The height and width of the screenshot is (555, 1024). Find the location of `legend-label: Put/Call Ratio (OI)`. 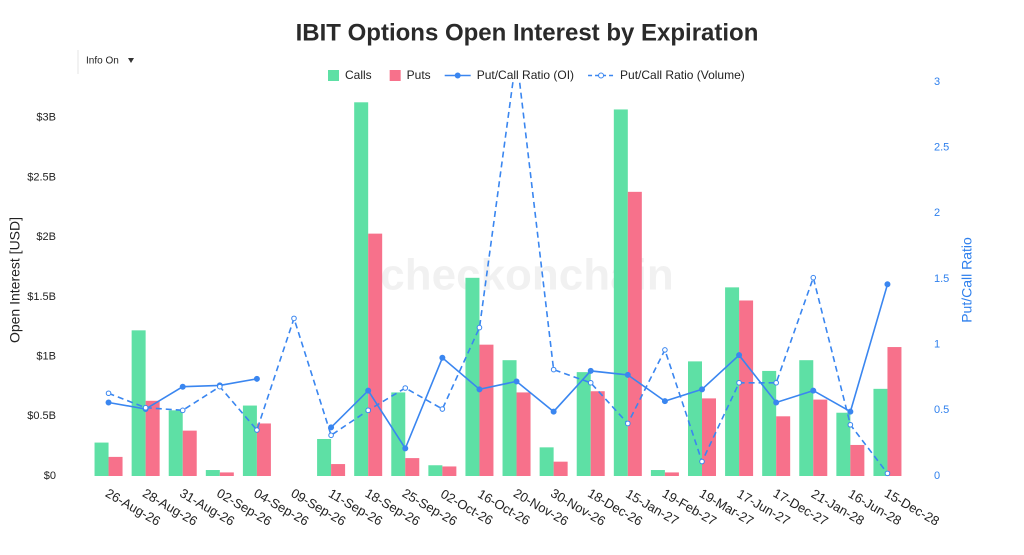

legend-label: Put/Call Ratio (OI) is located at coordinates (525, 75).